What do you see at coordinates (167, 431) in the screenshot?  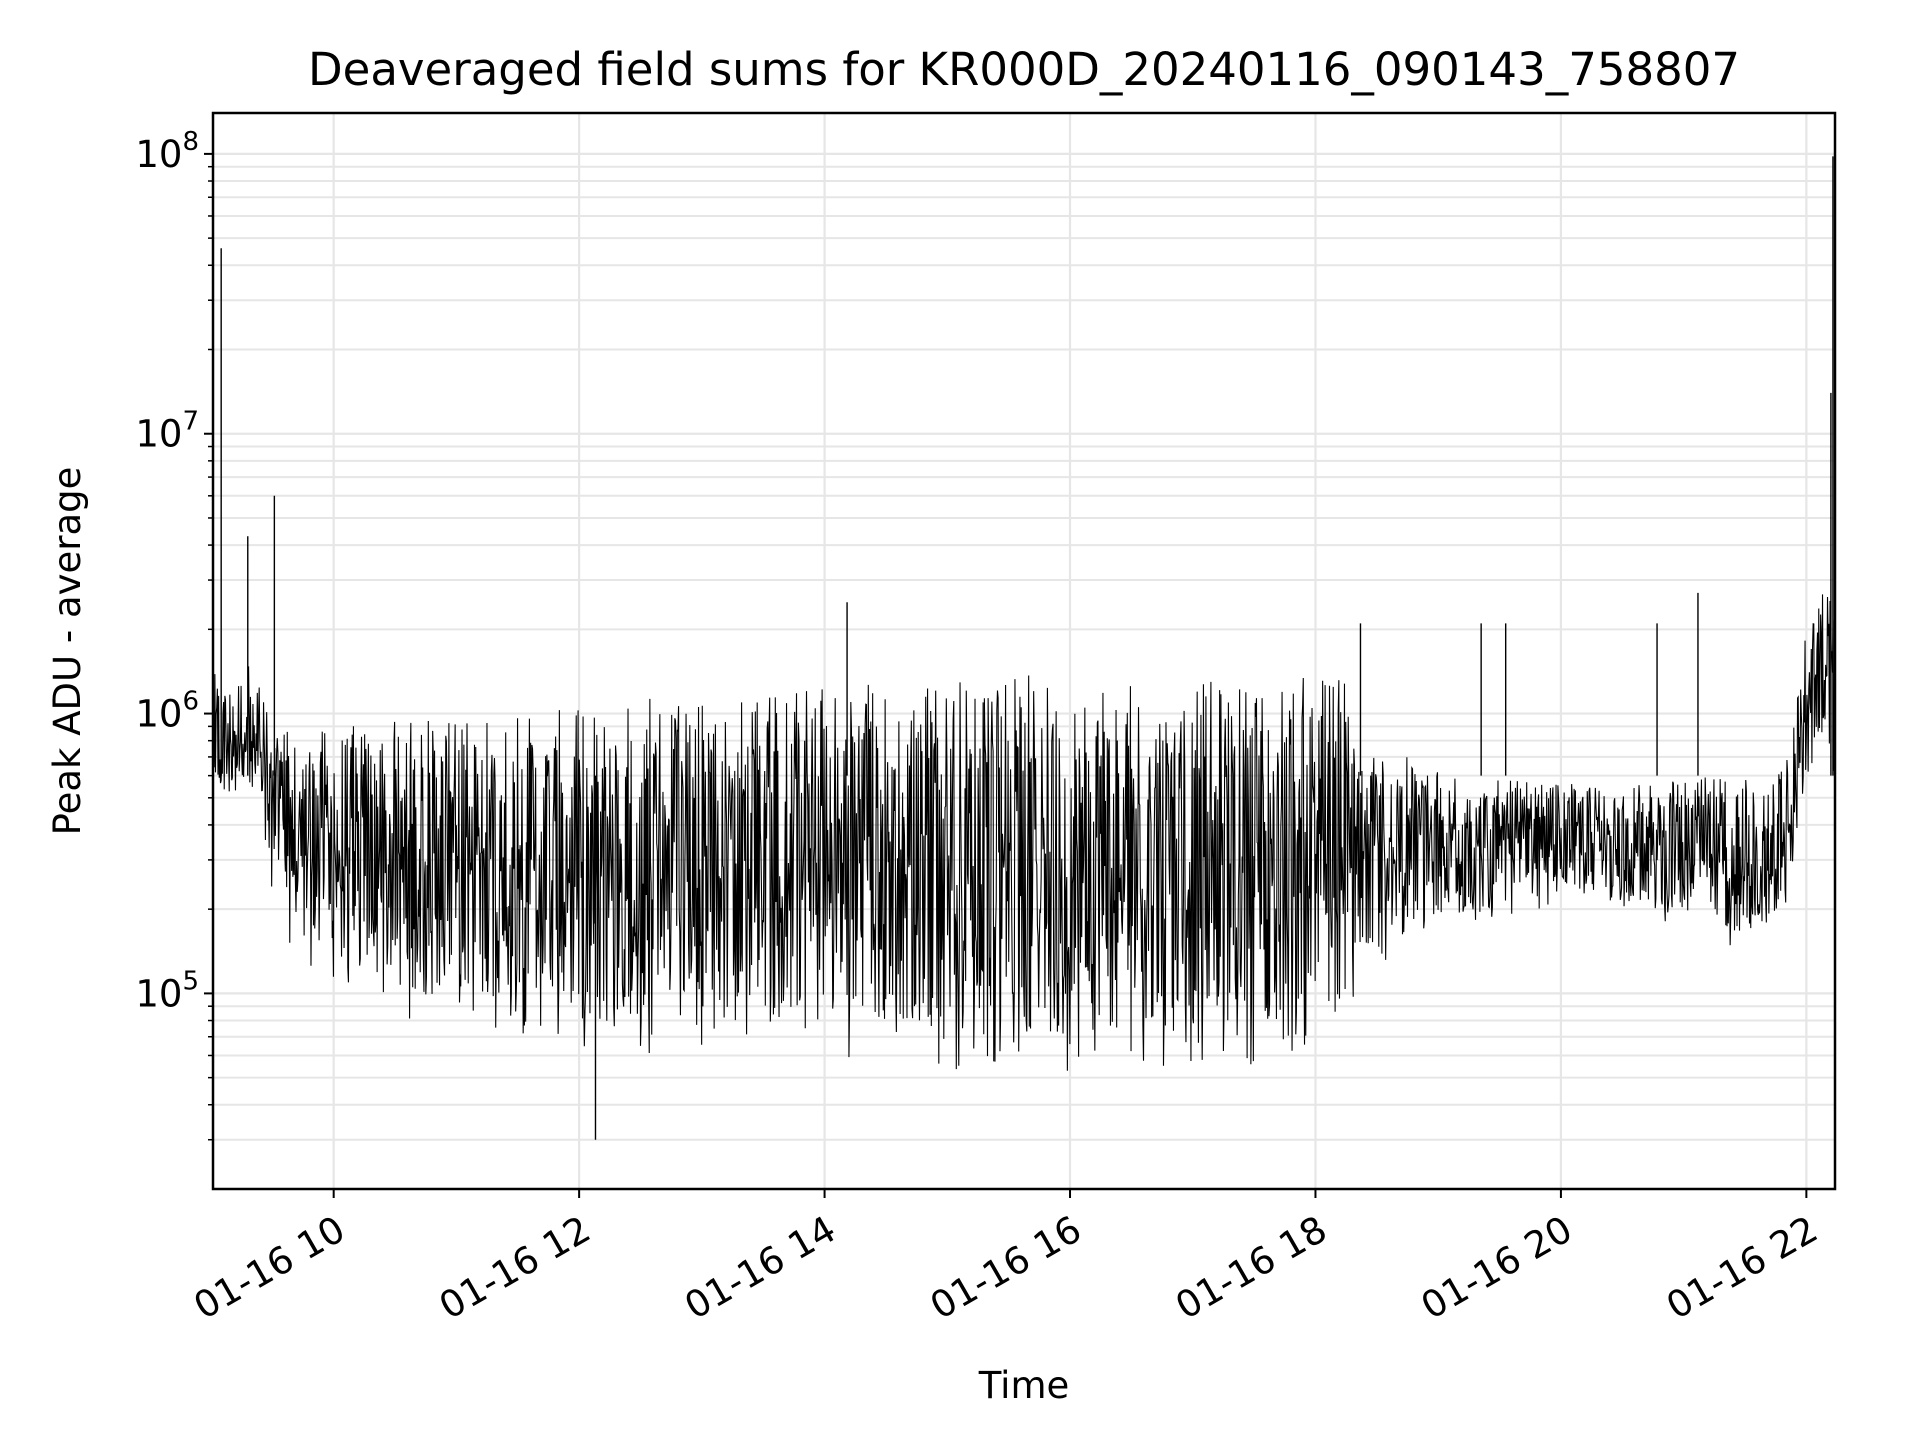 I see `y-tick-label: 10⁷` at bounding box center [167, 431].